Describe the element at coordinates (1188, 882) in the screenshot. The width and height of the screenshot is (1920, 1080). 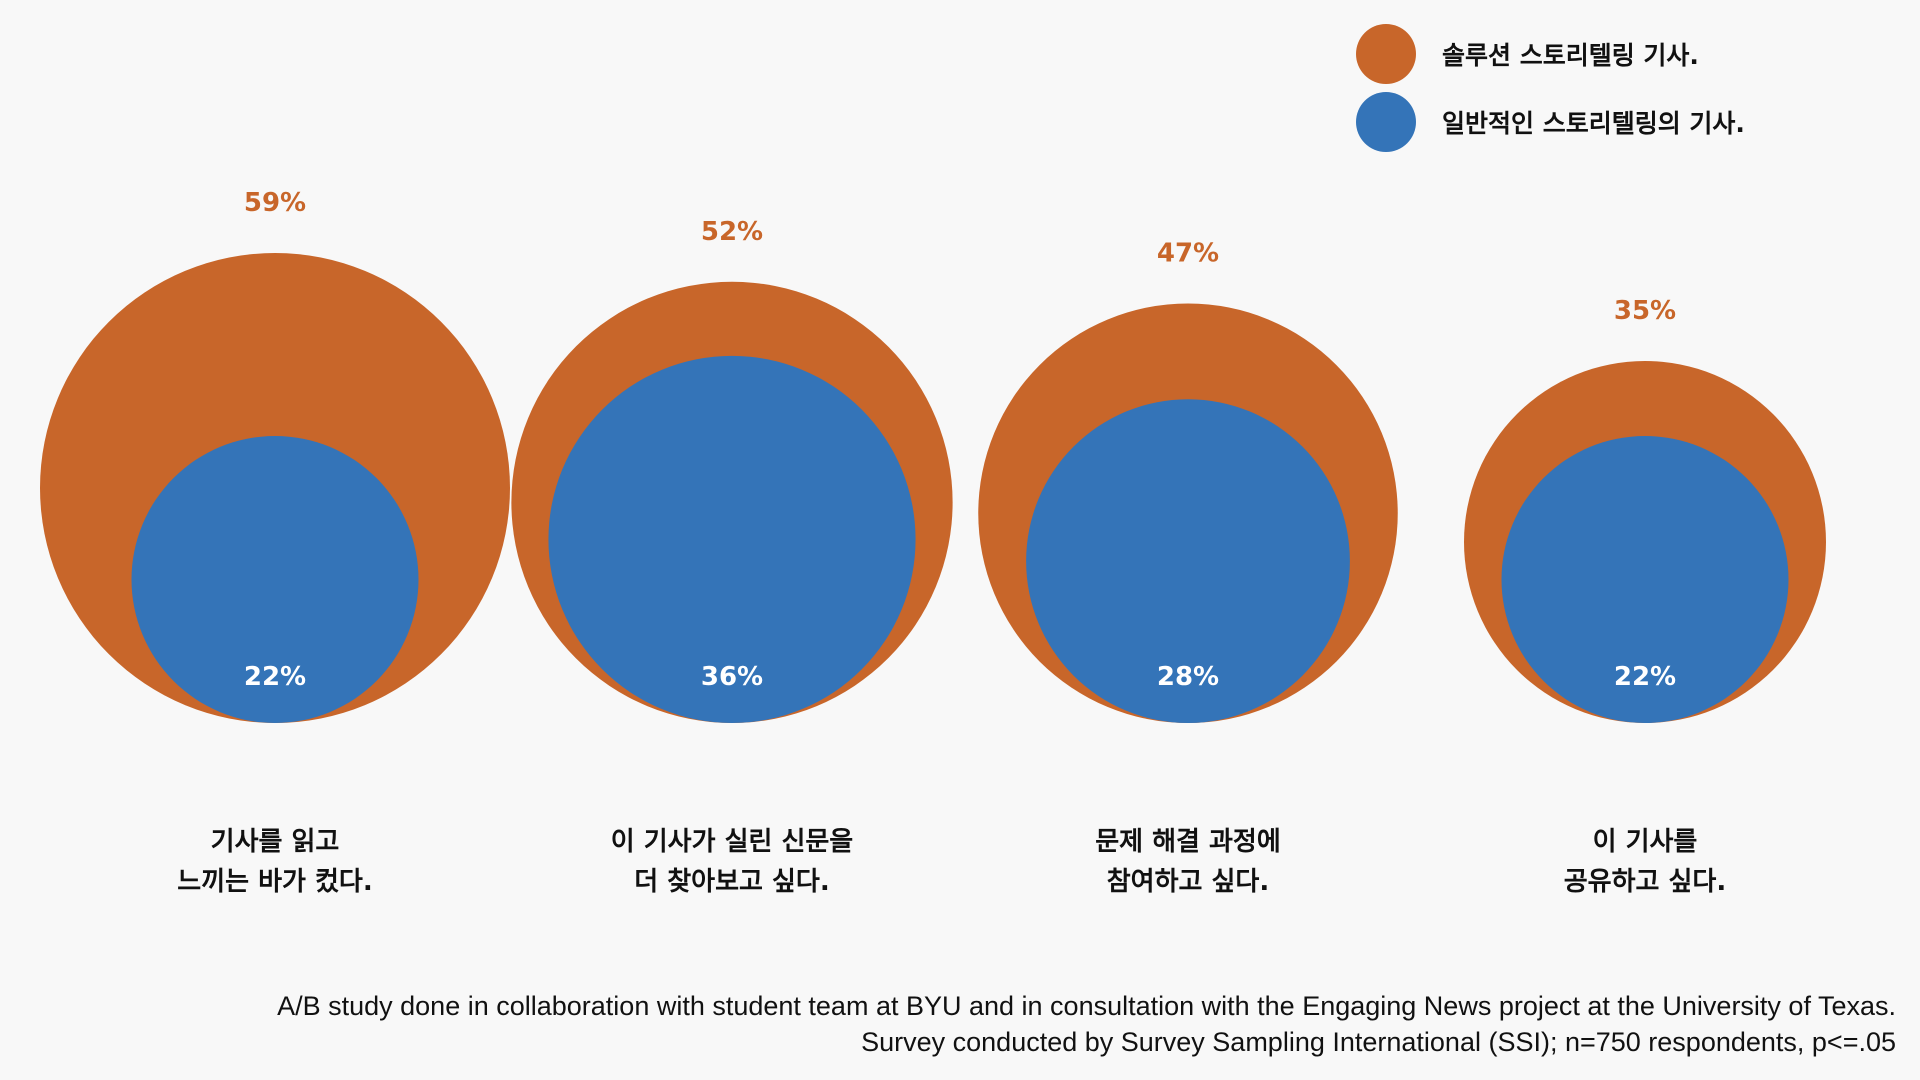
I see `category-label-3-line-2: 참여하고 싶다.` at that location.